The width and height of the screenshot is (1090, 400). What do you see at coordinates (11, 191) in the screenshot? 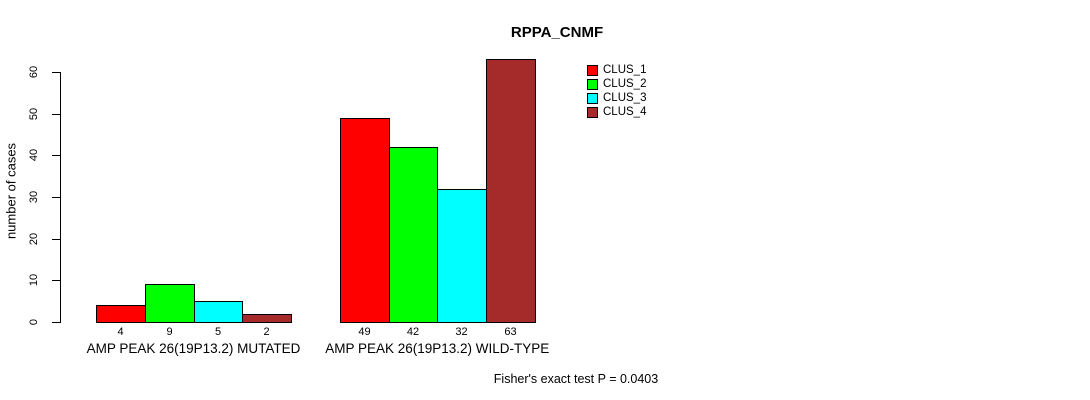
I see `y-axis-label: number of cases` at bounding box center [11, 191].